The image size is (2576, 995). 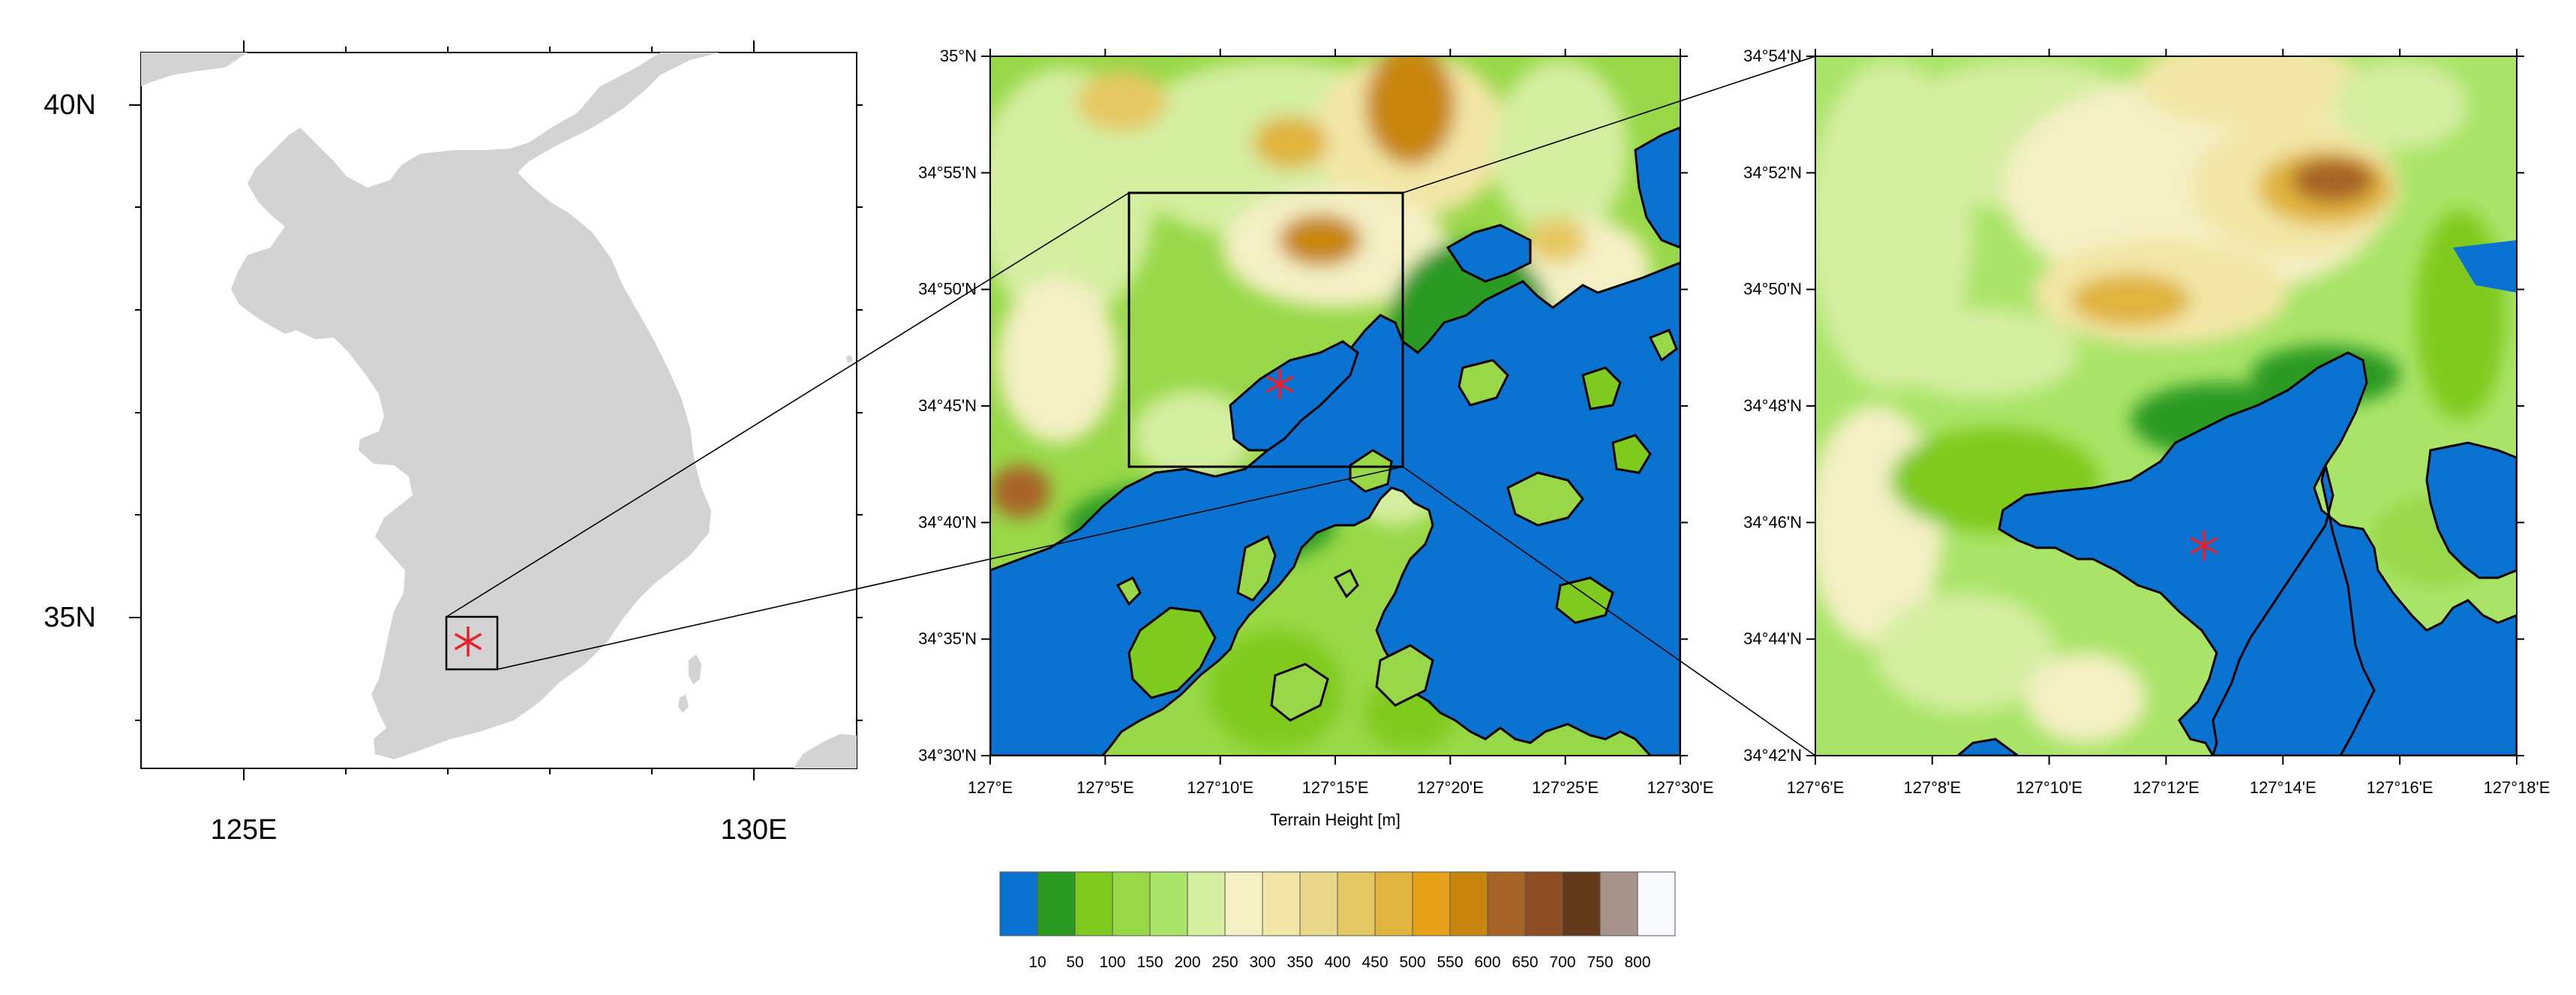 What do you see at coordinates (1816, 787) in the screenshot?
I see `lon-tick-label: 127°6'E` at bounding box center [1816, 787].